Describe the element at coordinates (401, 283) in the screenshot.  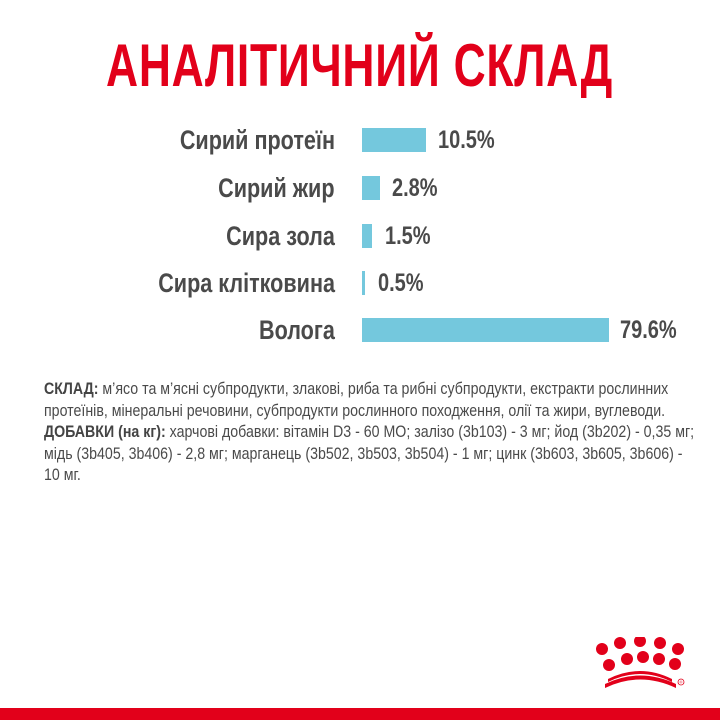
I see `row-value: 0.5%` at that location.